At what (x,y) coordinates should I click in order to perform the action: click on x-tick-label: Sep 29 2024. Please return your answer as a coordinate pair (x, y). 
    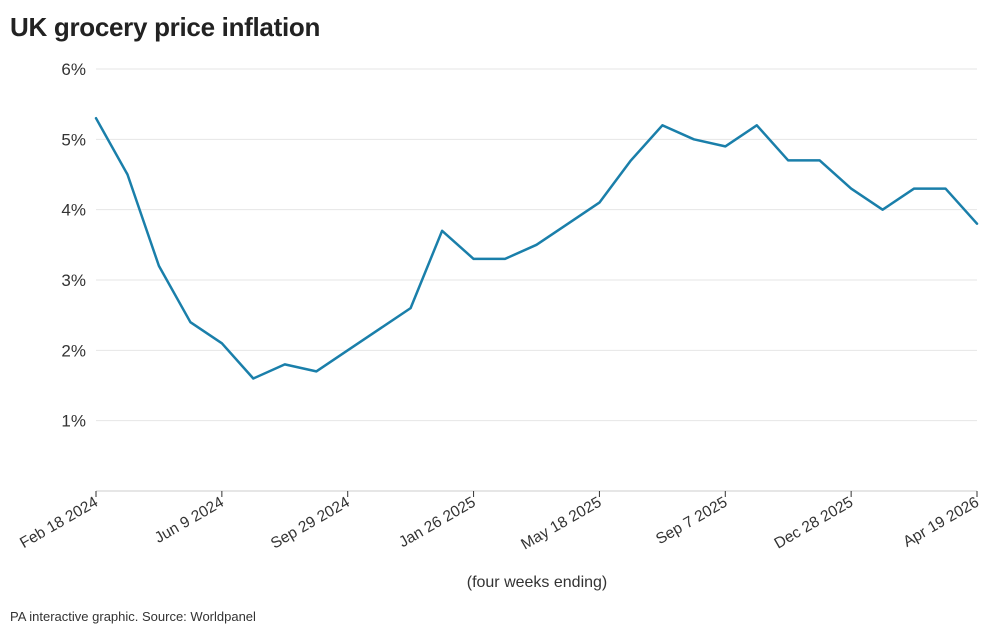
    Looking at the image, I should click on (310, 523).